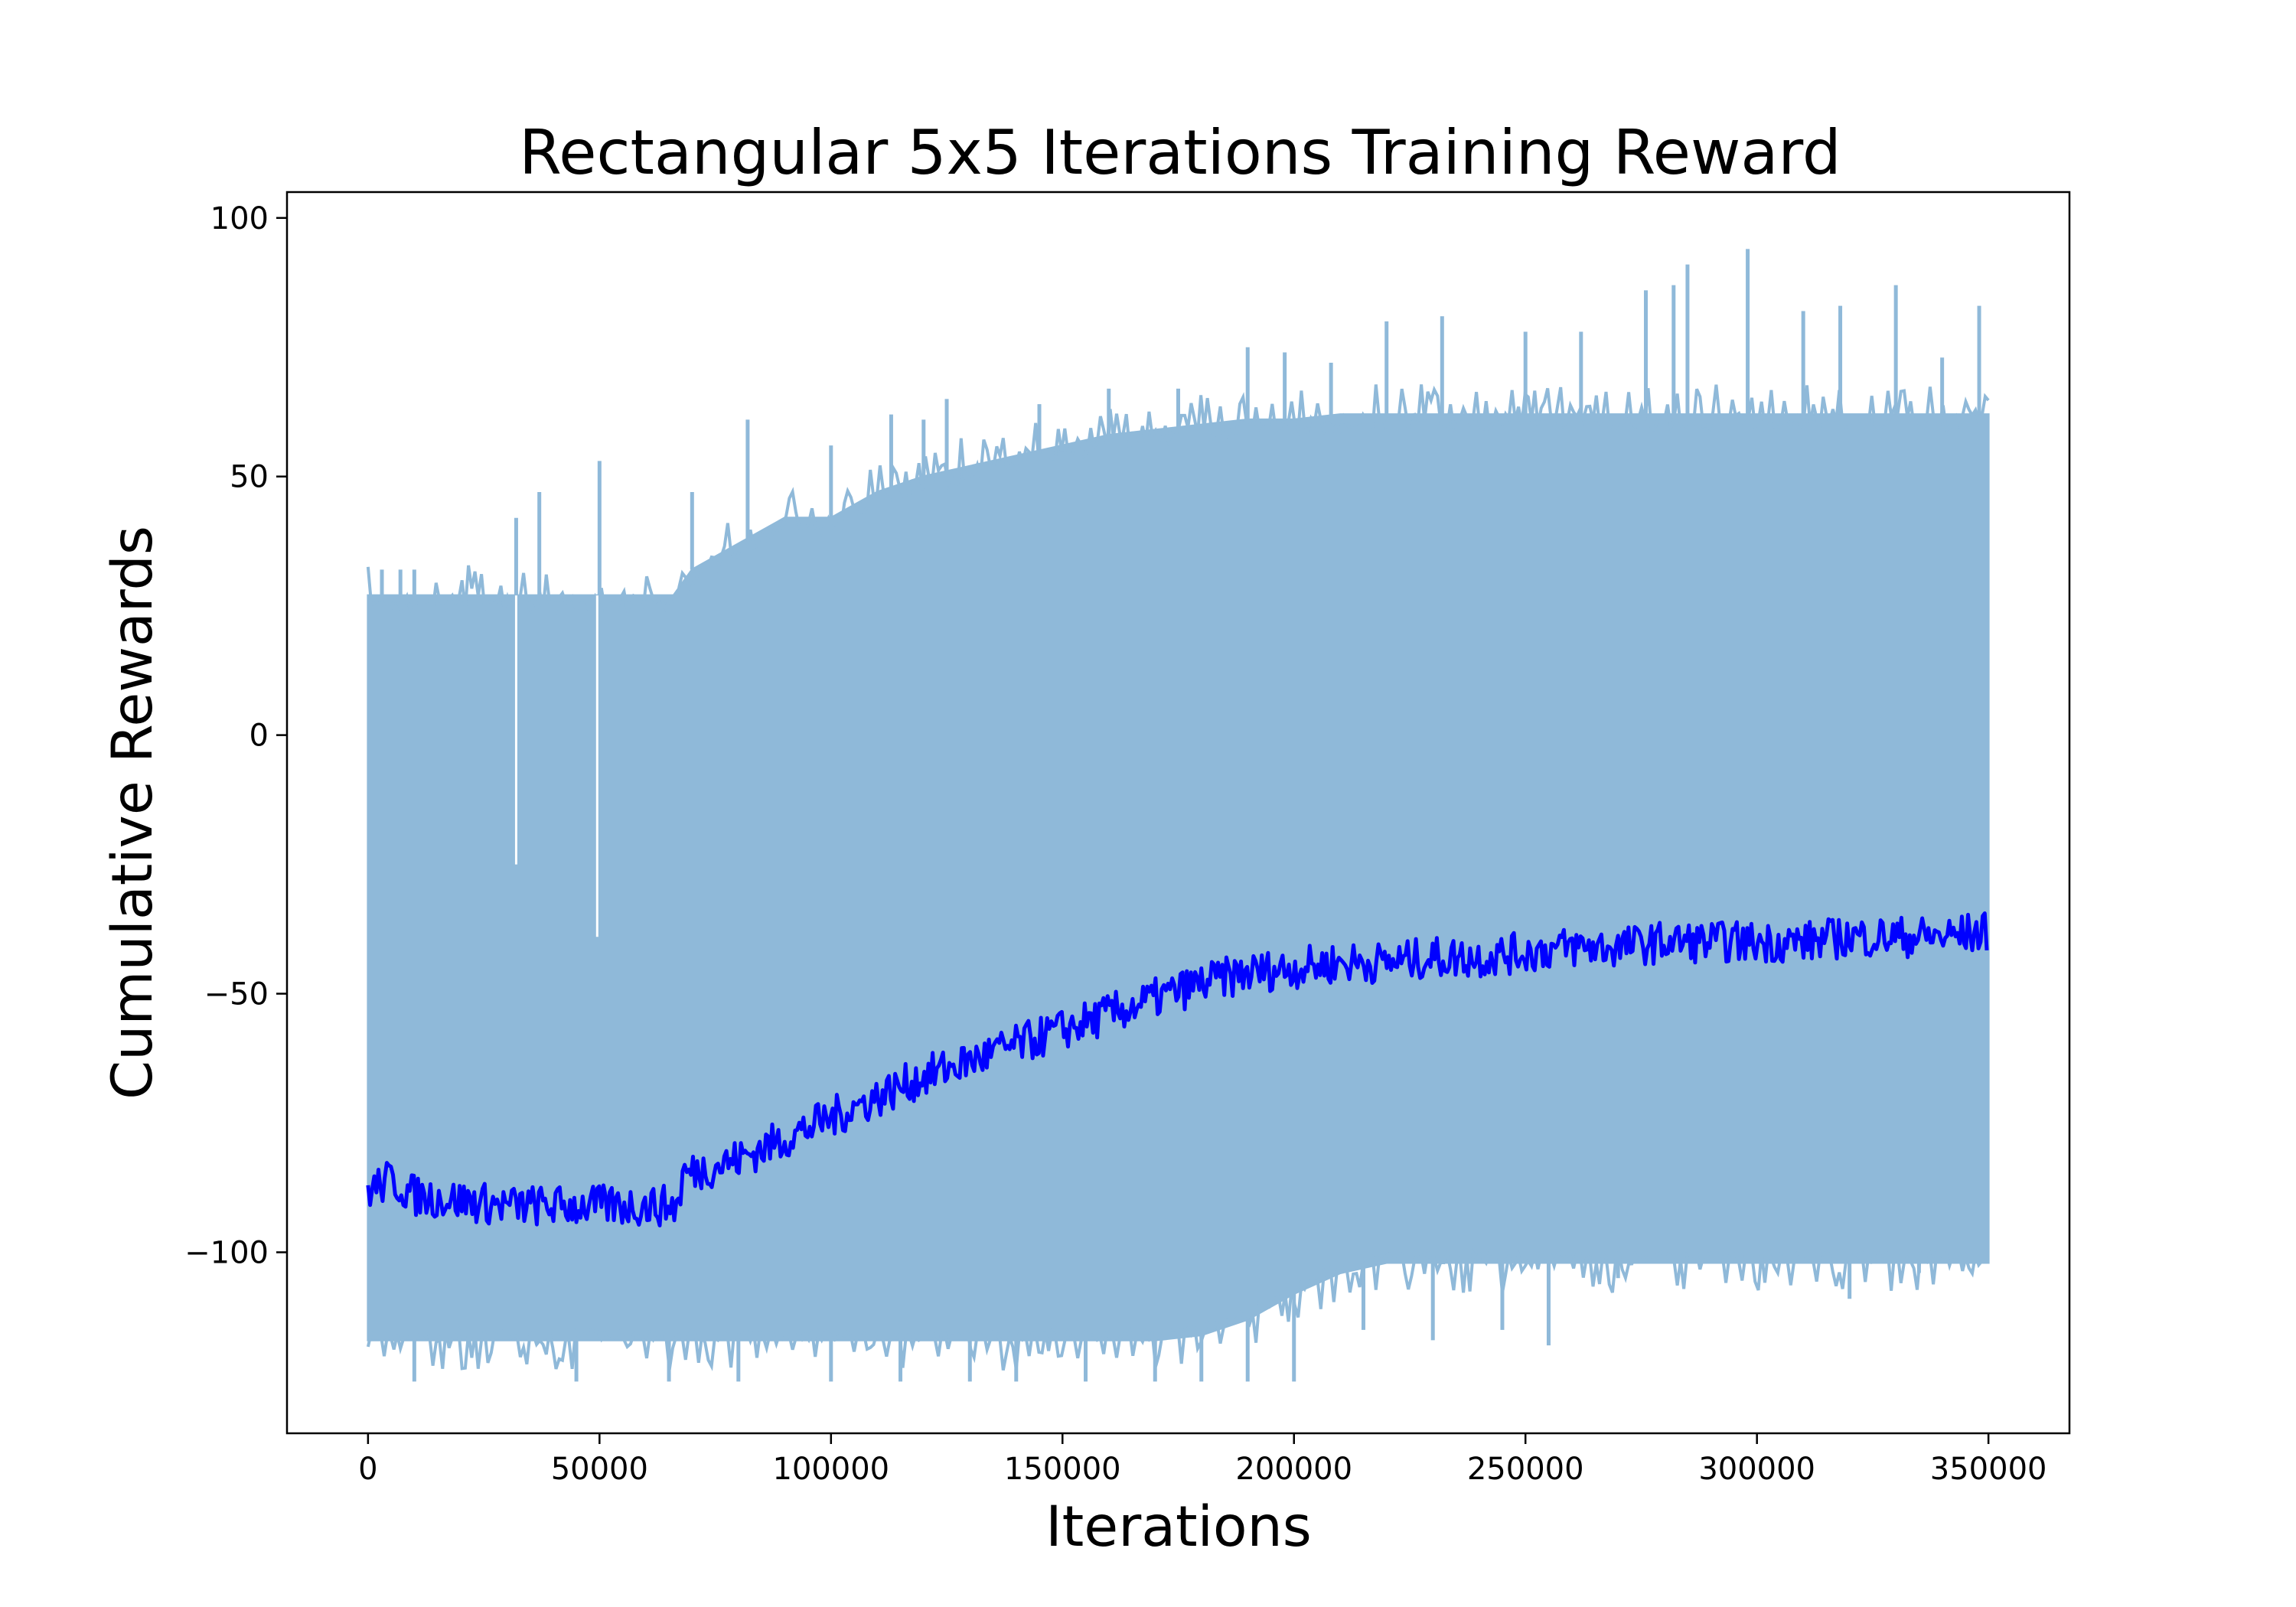  I want to click on smoothed-reward-line, so click(1177, 1069).